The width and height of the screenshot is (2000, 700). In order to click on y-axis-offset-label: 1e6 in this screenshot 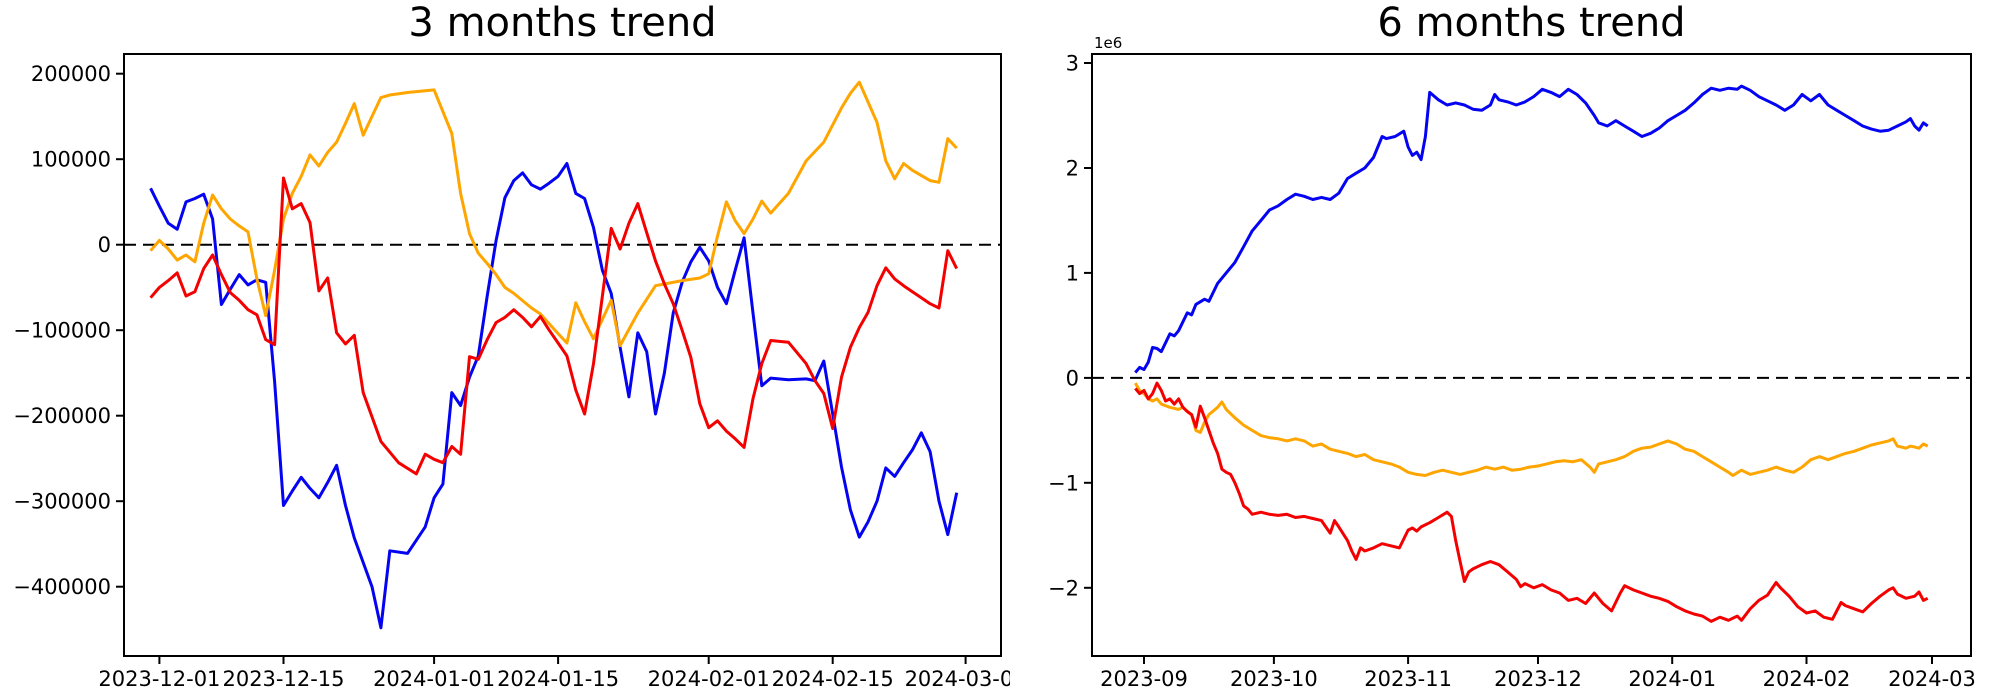, I will do `click(1108, 43)`.